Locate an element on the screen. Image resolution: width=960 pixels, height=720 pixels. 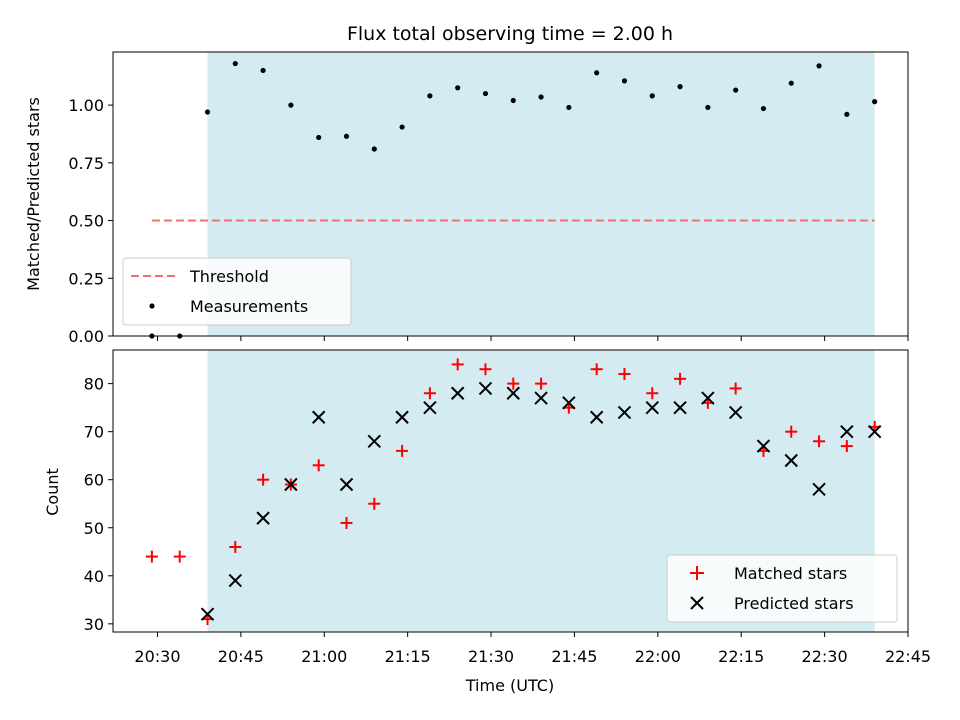
top-y-ticks: 0.00 0.25 0.50 0.75 1.00 is located at coordinates (90, 221).